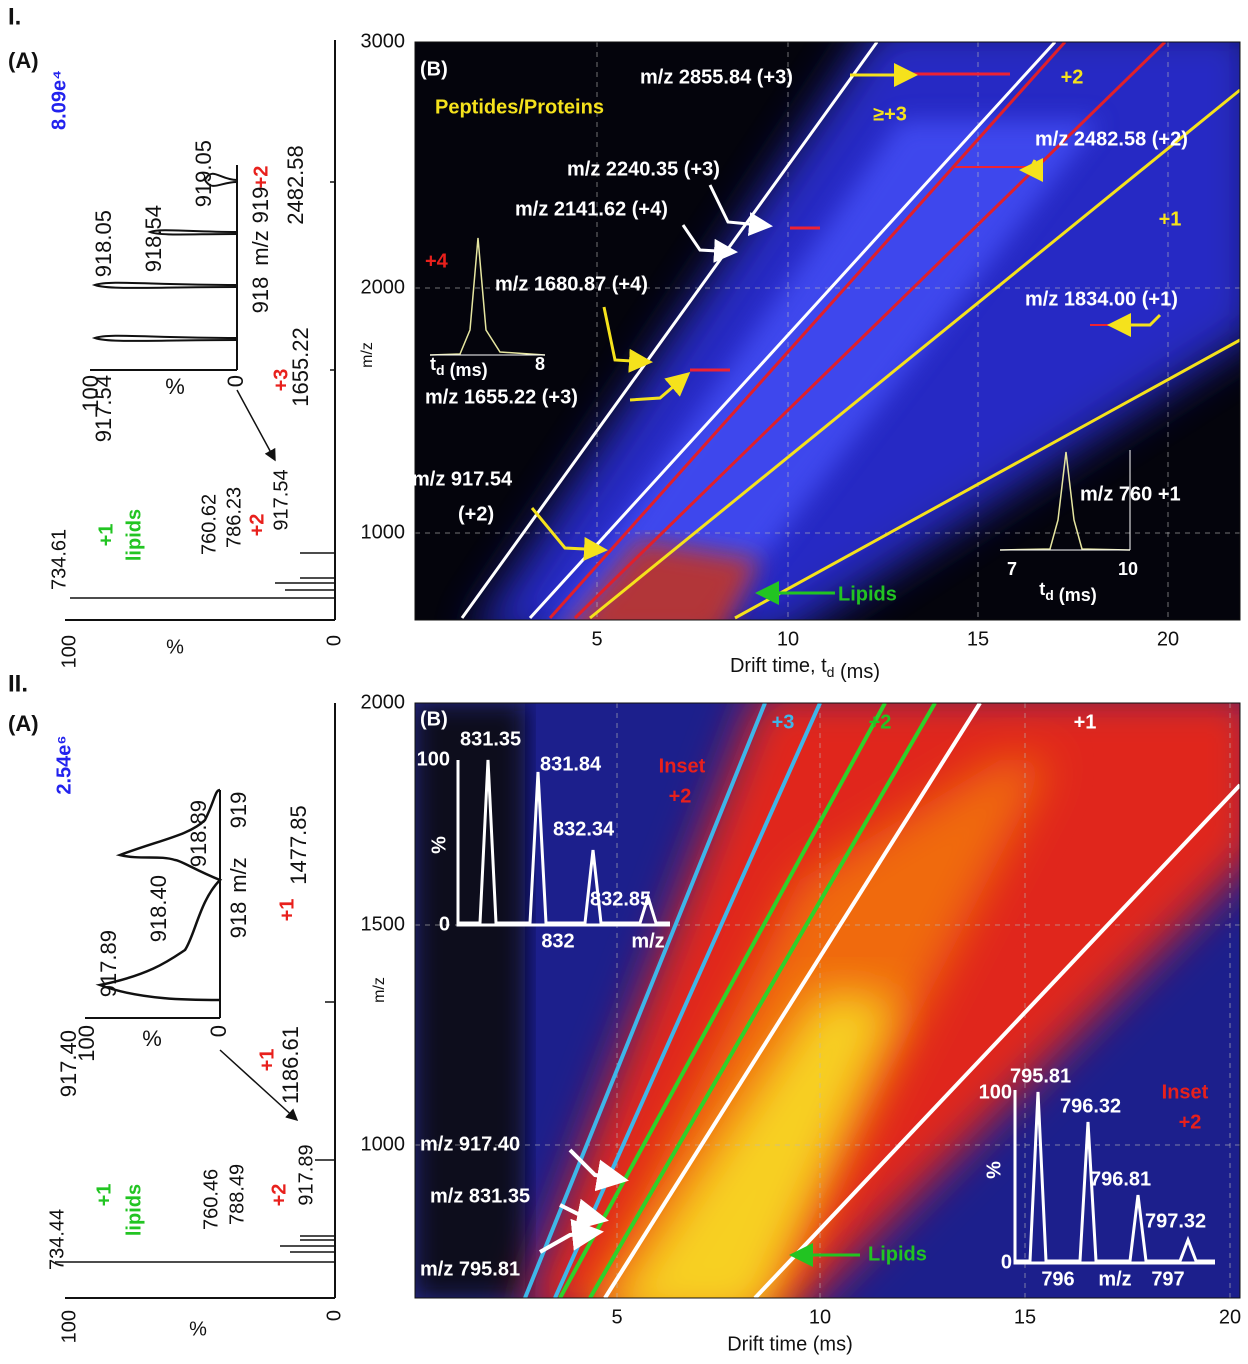 This screenshot has width=1248, height=1364. What do you see at coordinates (158, 908) in the screenshot?
I see `label: 918.40` at bounding box center [158, 908].